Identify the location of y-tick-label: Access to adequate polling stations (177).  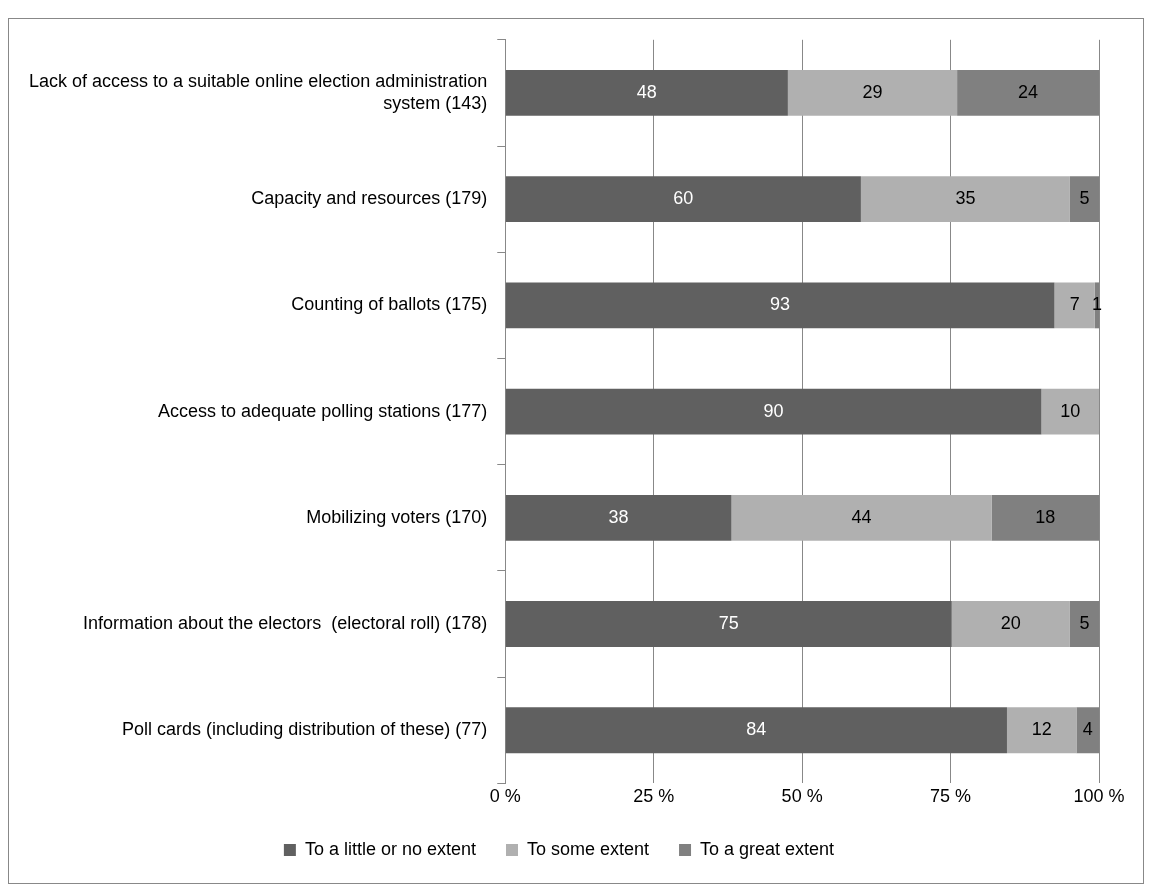
(323, 410).